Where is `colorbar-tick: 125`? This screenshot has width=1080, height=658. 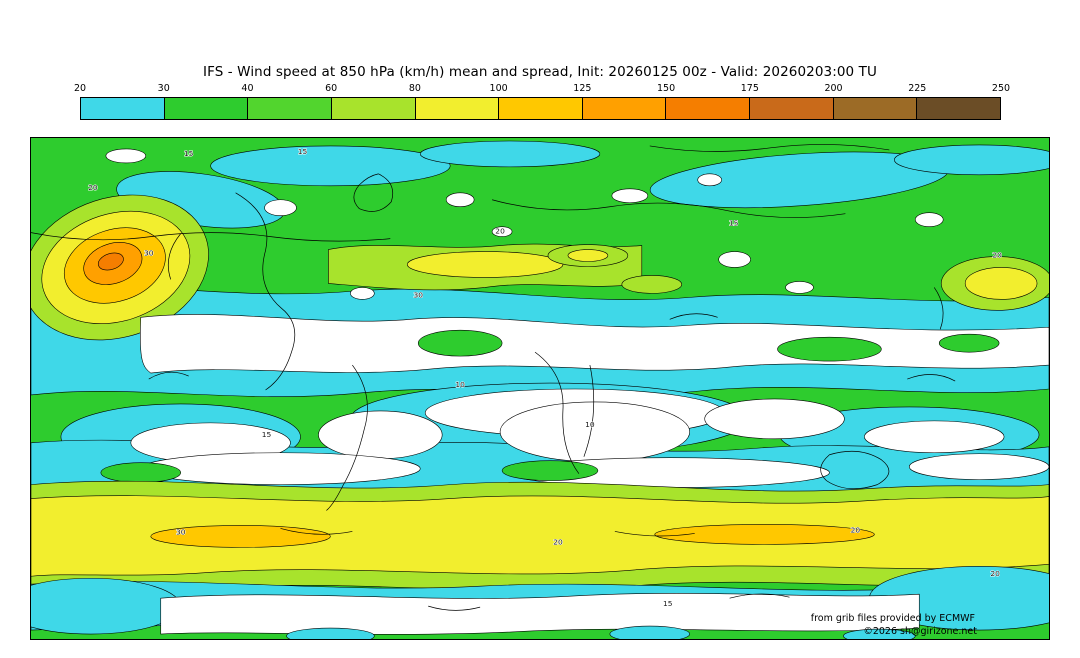 colorbar-tick: 125 is located at coordinates (582, 88).